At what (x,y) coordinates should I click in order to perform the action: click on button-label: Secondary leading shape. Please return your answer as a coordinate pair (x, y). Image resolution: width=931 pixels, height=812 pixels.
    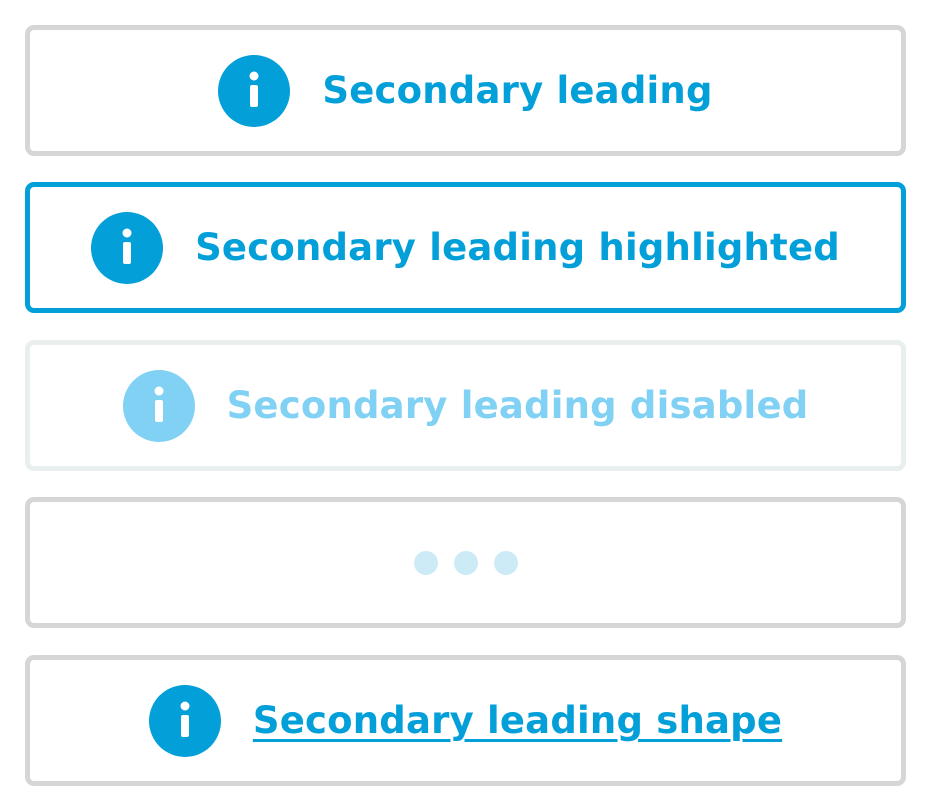
    Looking at the image, I should click on (517, 720).